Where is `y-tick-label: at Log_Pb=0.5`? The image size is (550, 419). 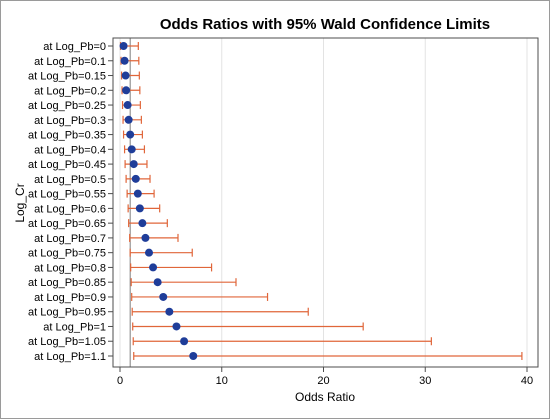
y-tick-label: at Log_Pb=0.5 is located at coordinates (70, 180).